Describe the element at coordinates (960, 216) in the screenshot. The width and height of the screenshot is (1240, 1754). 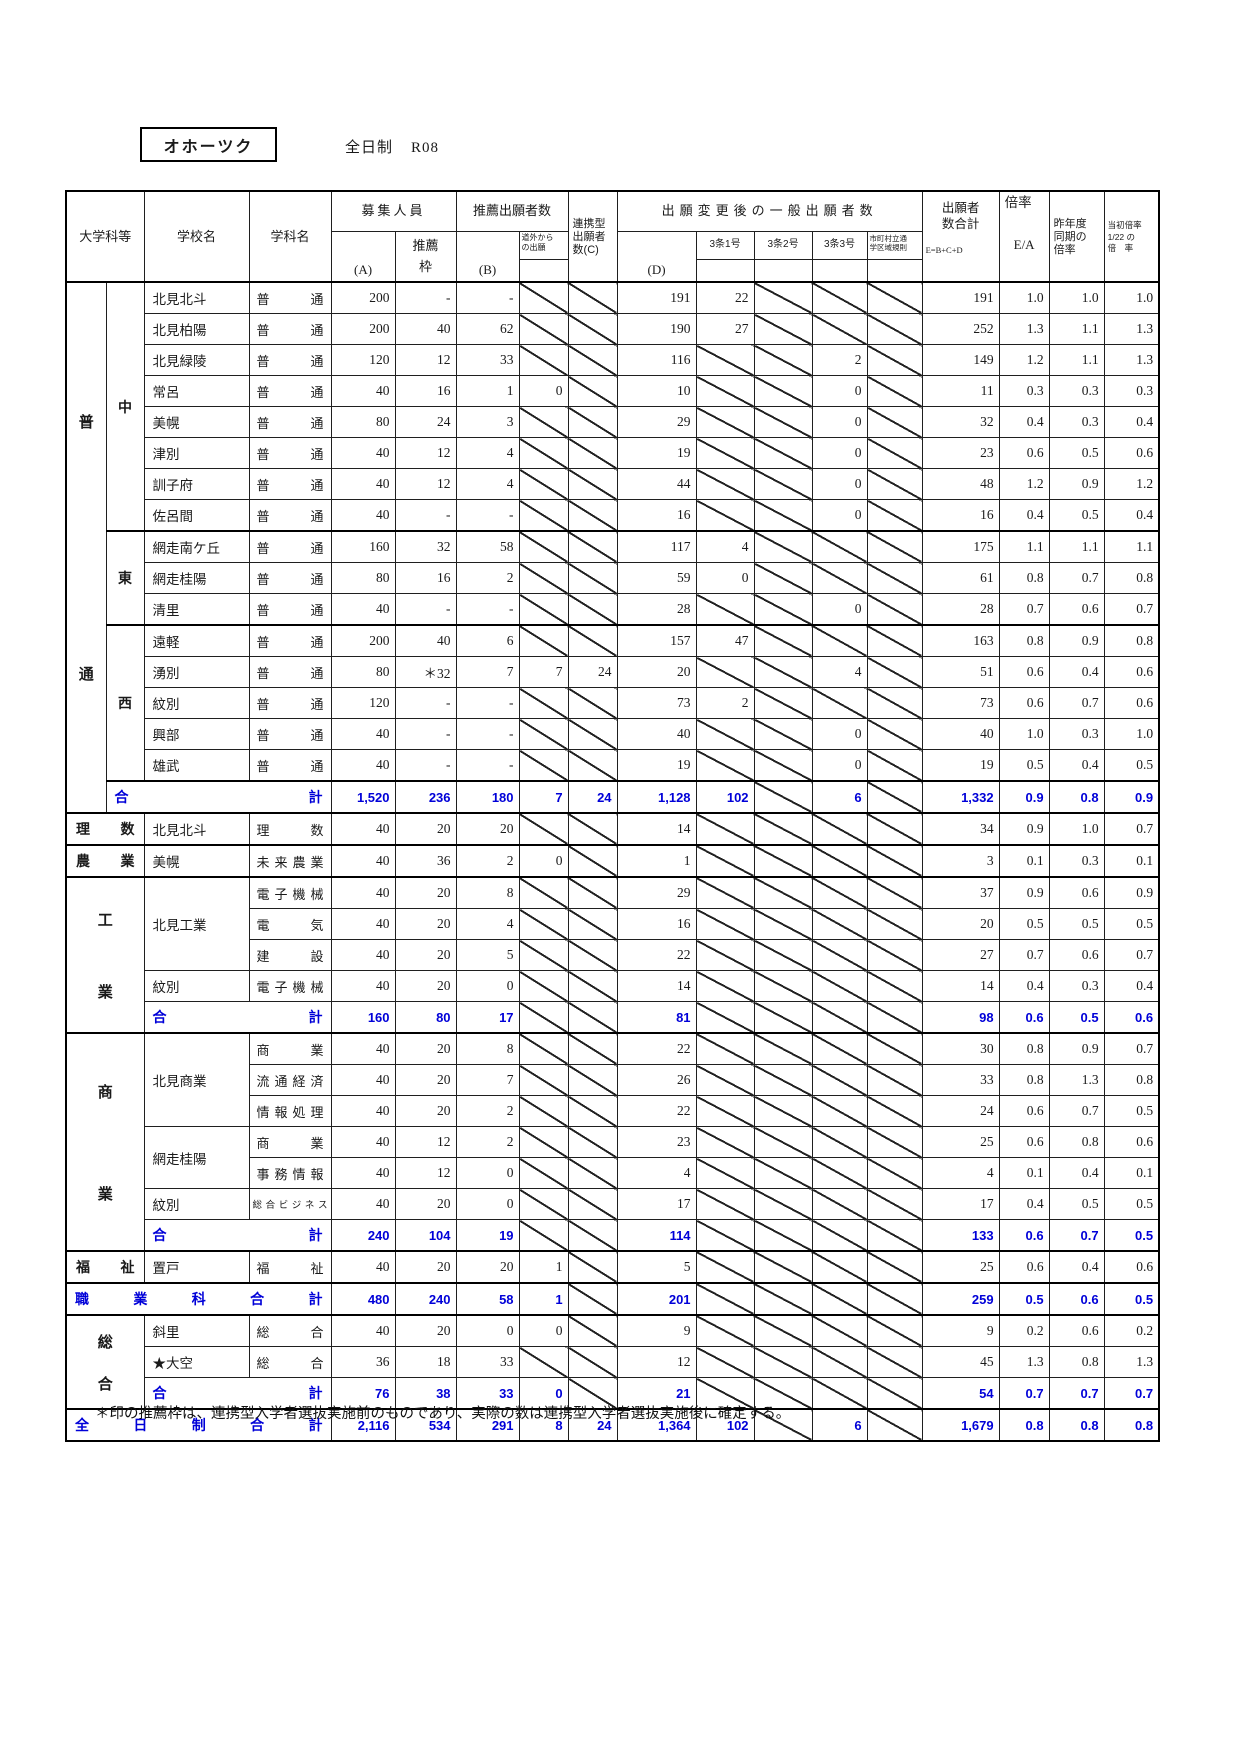
I see `total-applicants-label: 出願者 数合計` at that location.